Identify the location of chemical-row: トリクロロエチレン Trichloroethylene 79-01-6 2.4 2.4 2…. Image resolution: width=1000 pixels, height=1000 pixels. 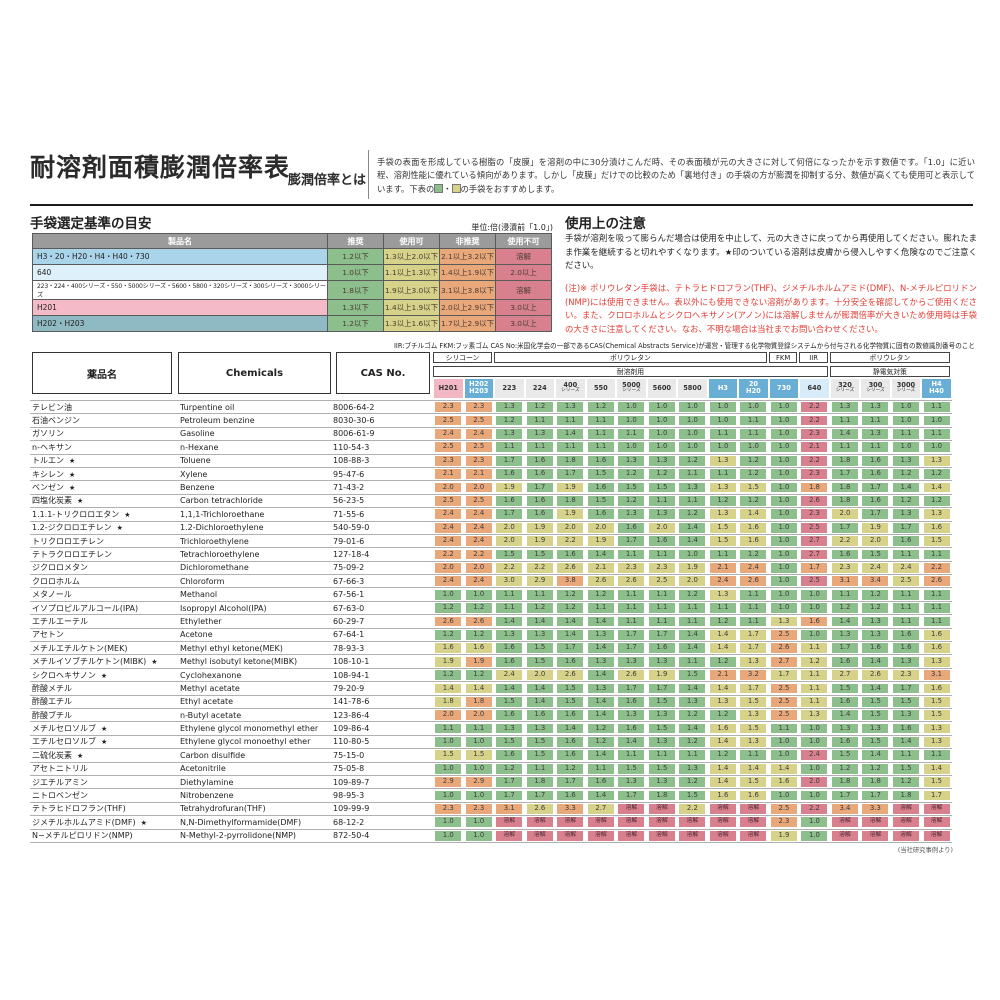
(491, 542).